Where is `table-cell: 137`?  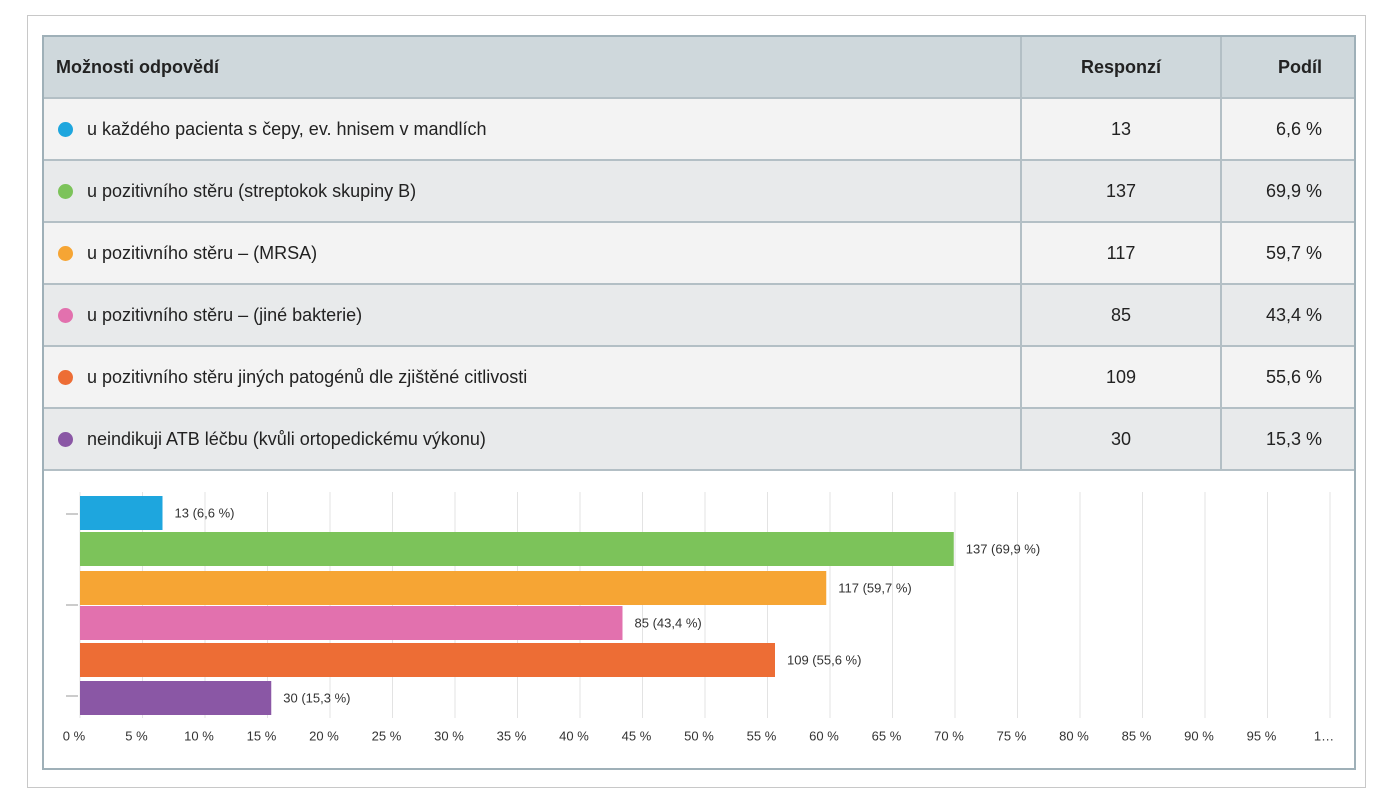
table-cell: 137 is located at coordinates (1122, 192).